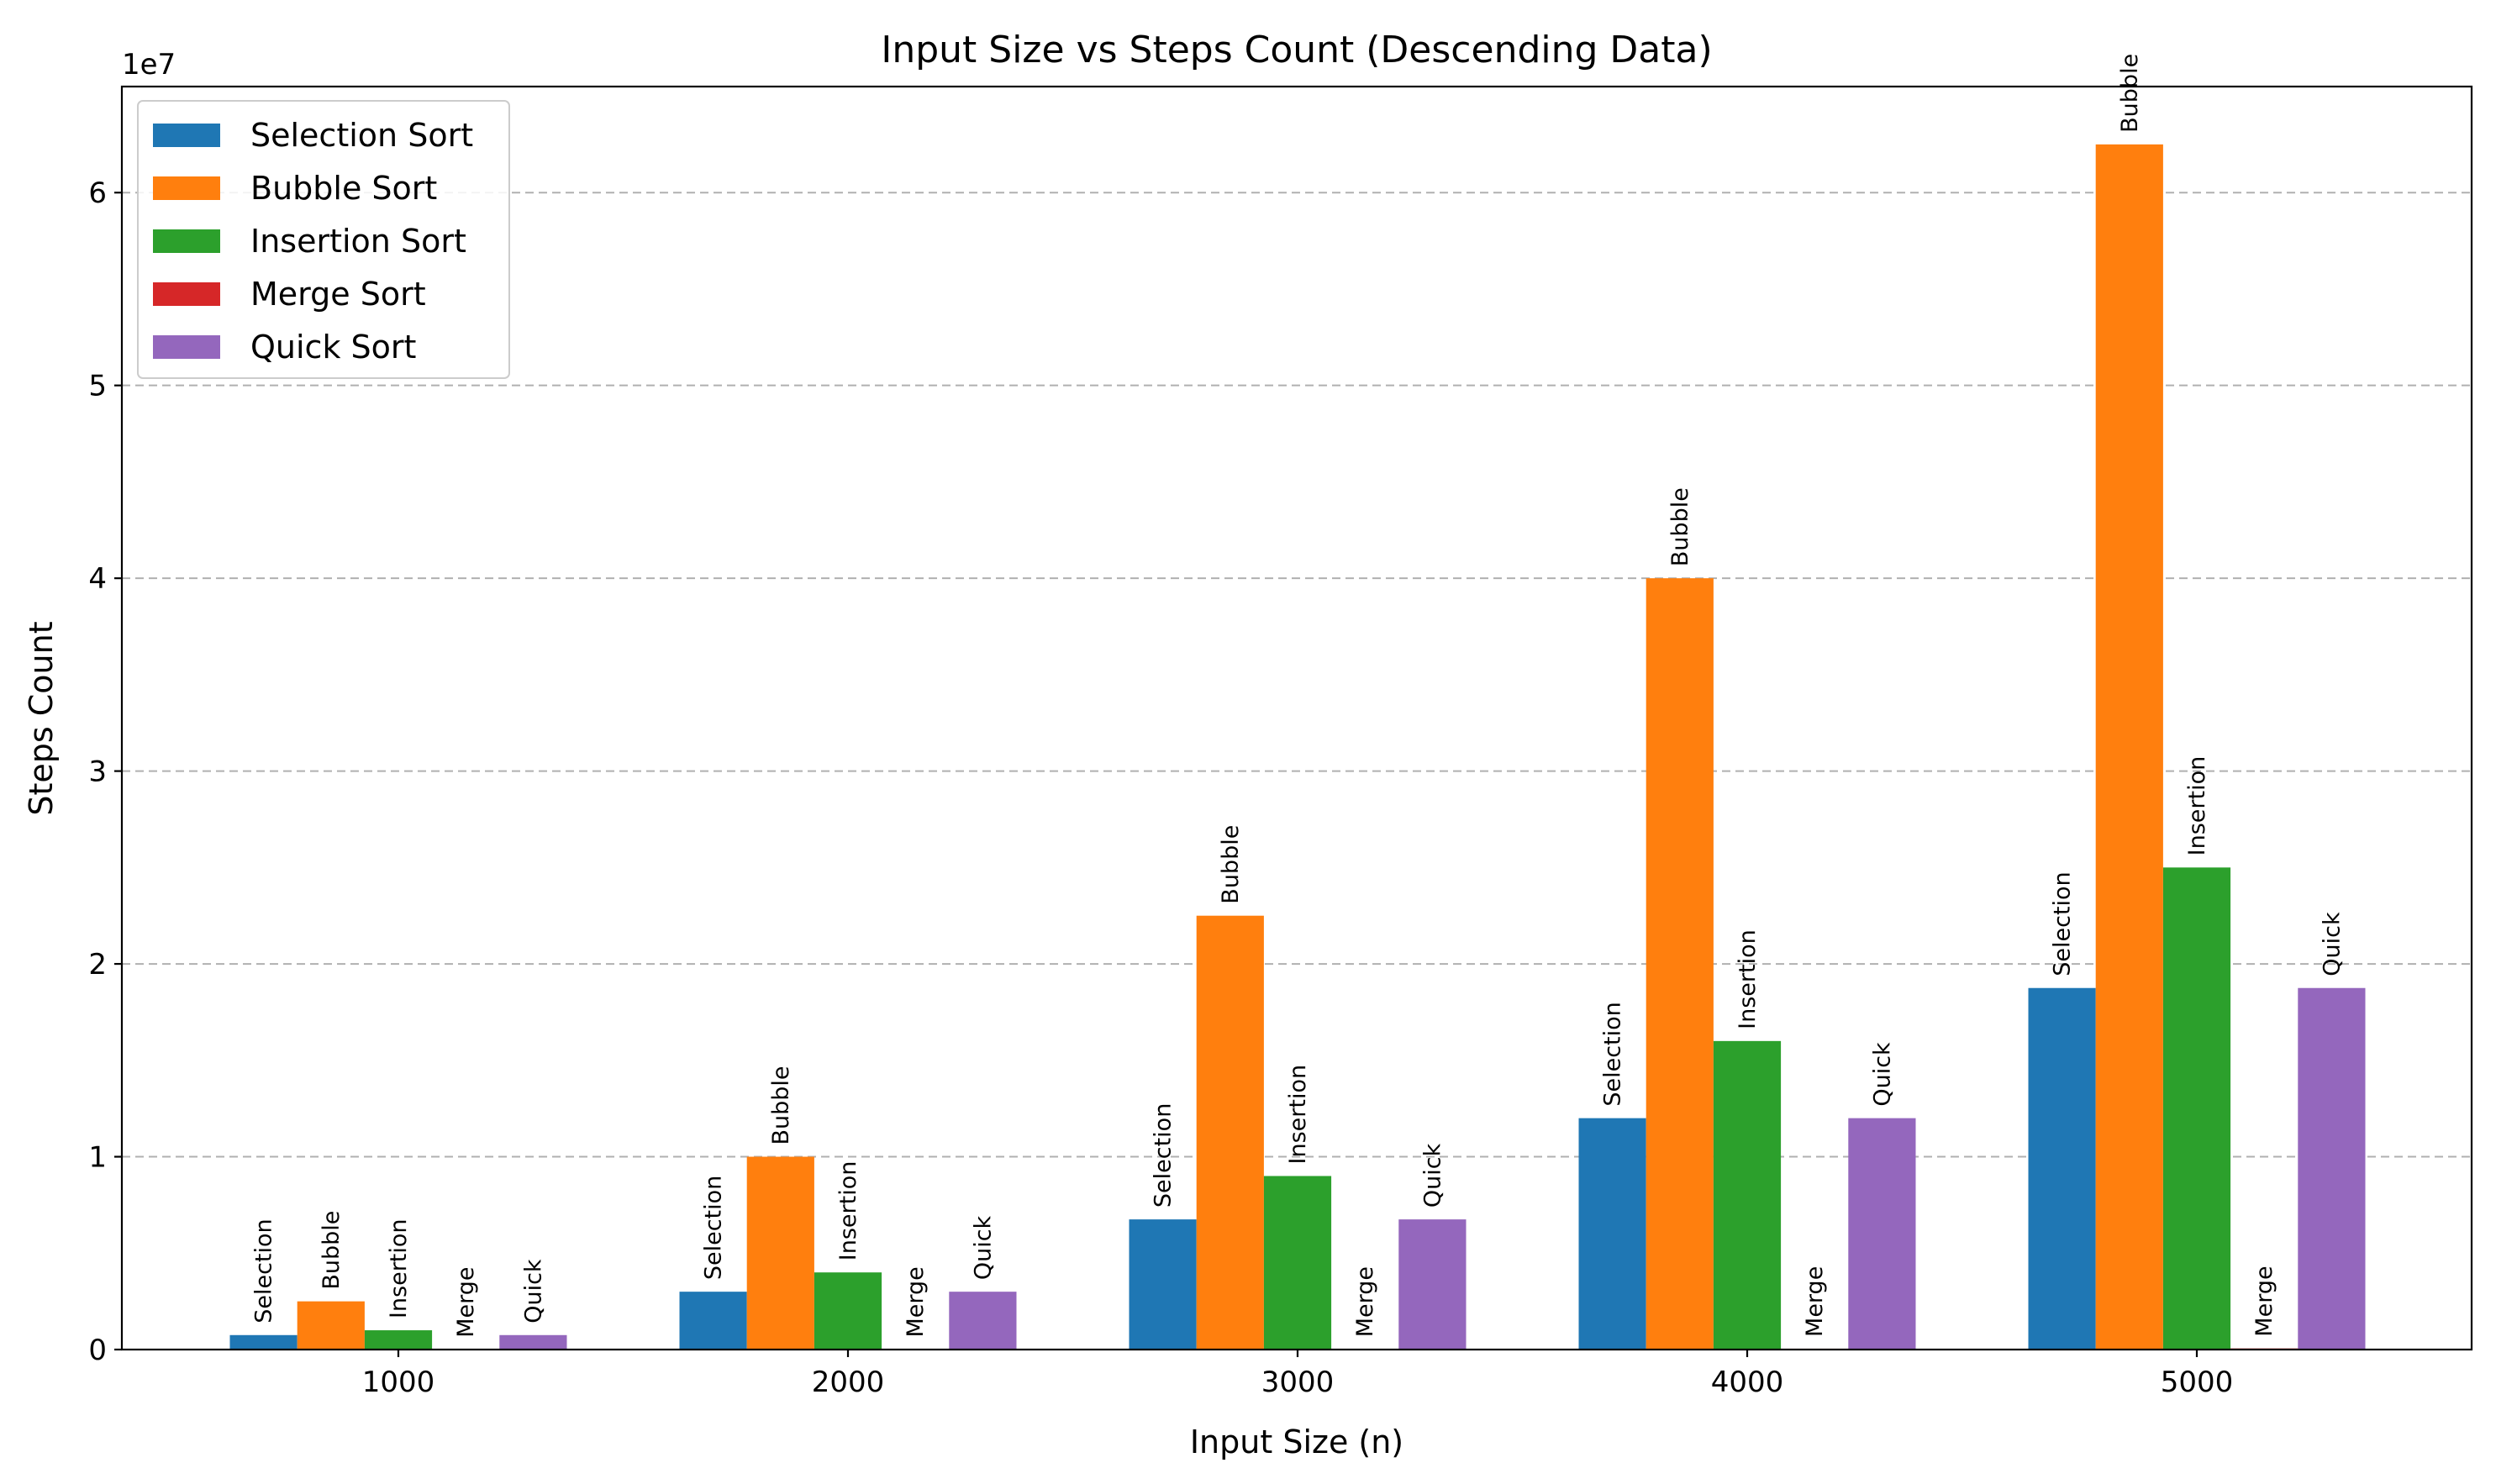 This screenshot has width=2496, height=1484. What do you see at coordinates (98, 772) in the screenshot?
I see `y-tick-label: 3` at bounding box center [98, 772].